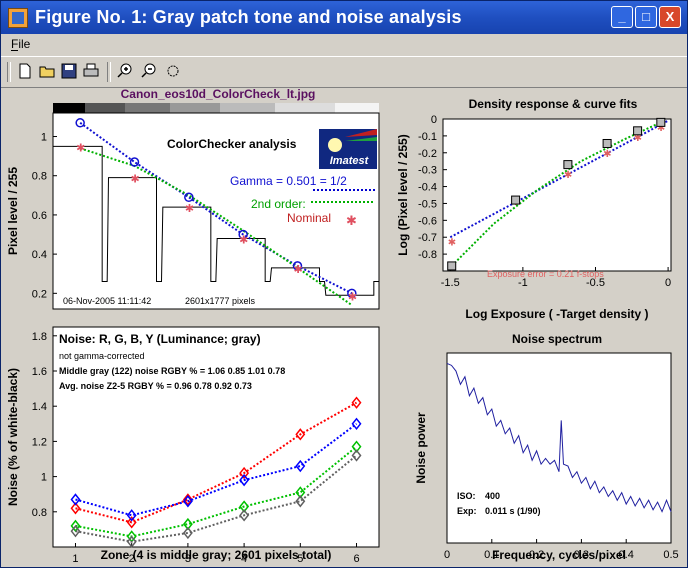 The image size is (688, 568). Describe the element at coordinates (39, 177) in the screenshot. I see `tone-ytick-label: 0.8` at that location.